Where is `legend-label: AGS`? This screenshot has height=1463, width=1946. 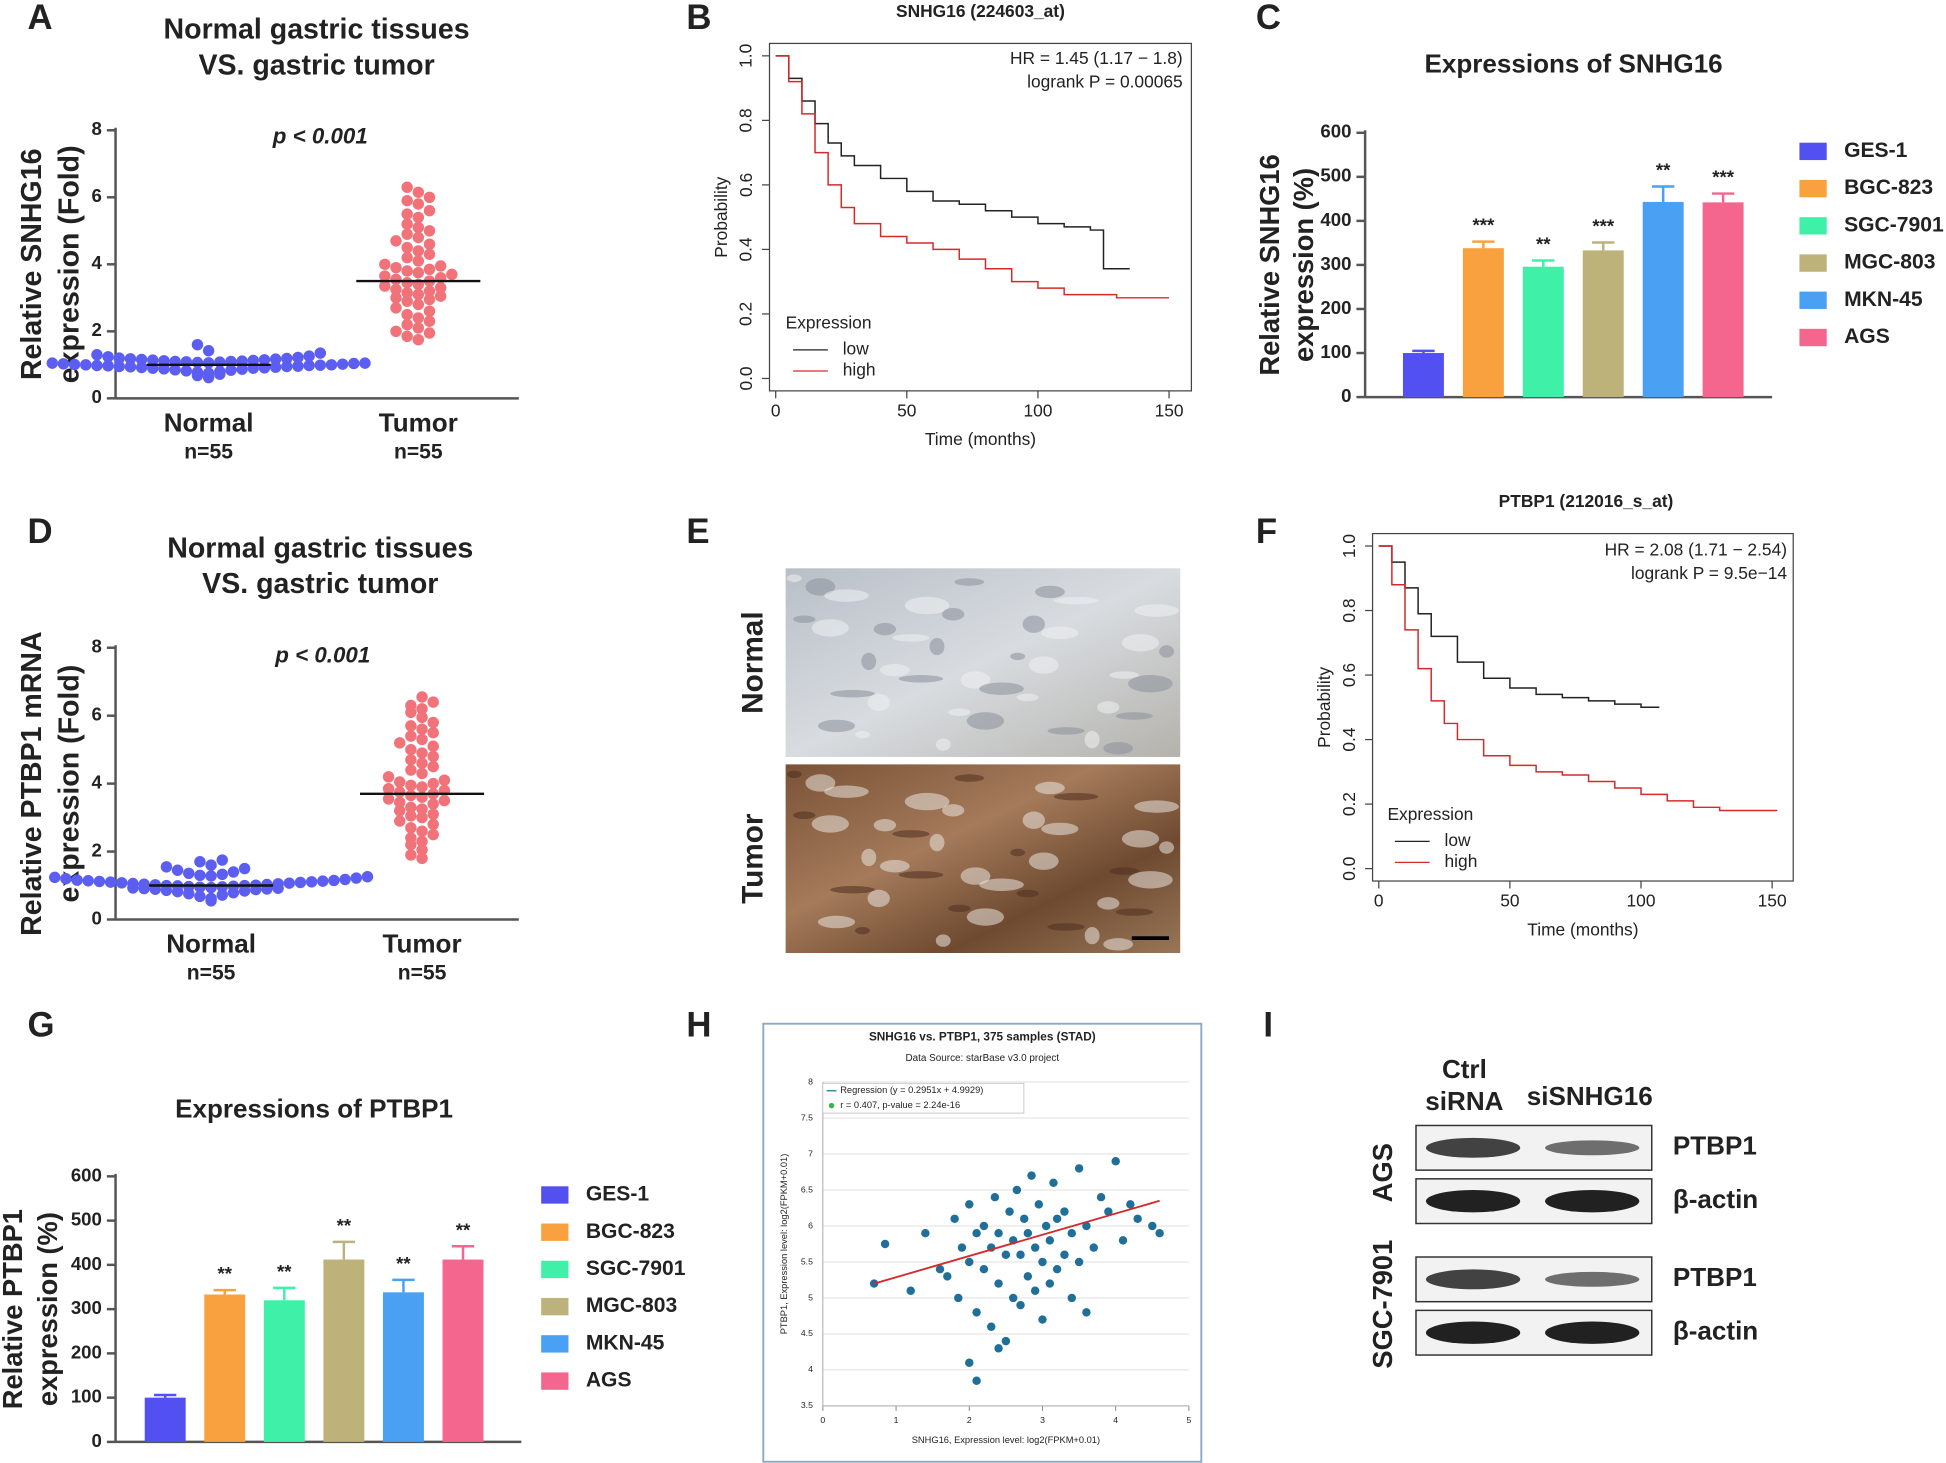
legend-label: AGS is located at coordinates (1867, 336).